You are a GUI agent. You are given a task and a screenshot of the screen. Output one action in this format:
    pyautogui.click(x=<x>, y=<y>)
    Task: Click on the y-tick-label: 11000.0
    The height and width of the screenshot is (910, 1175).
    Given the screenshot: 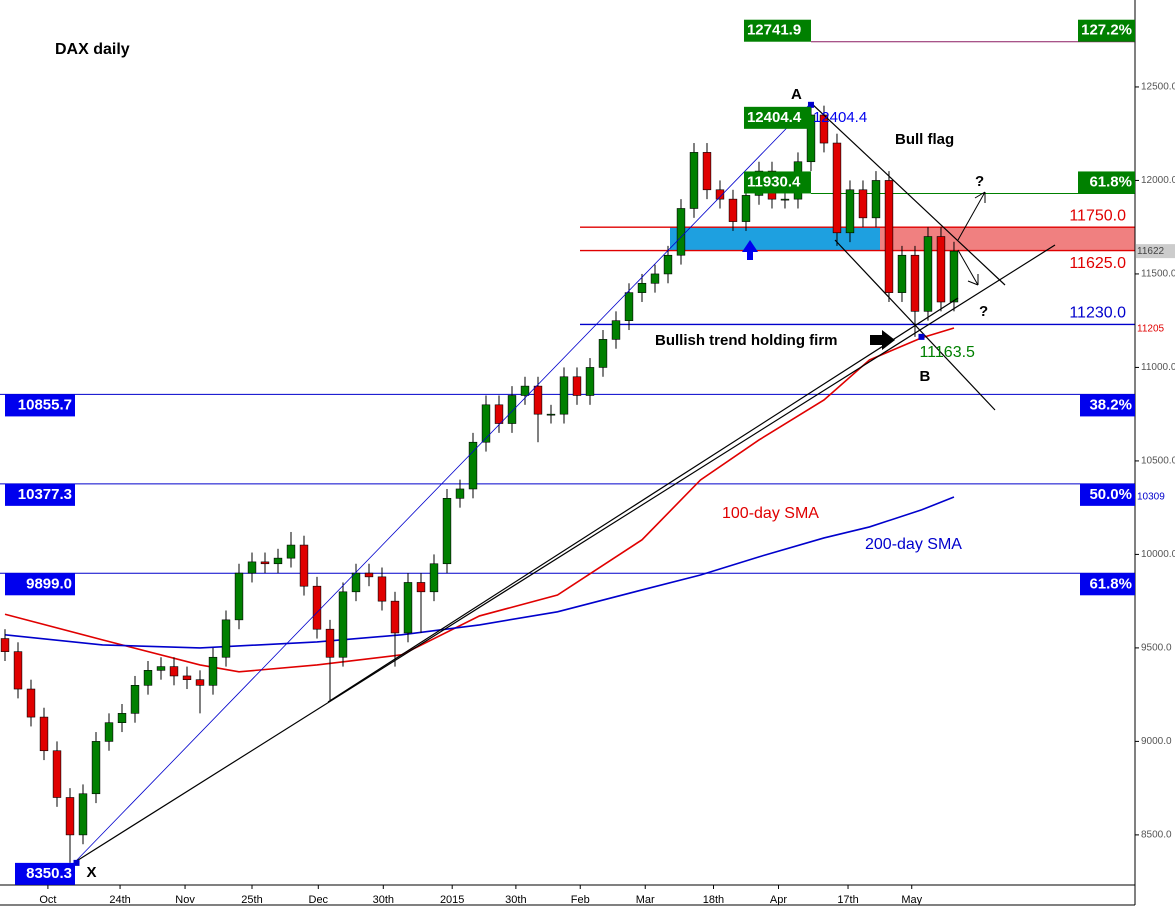 What is the action you would take?
    pyautogui.click(x=1158, y=367)
    